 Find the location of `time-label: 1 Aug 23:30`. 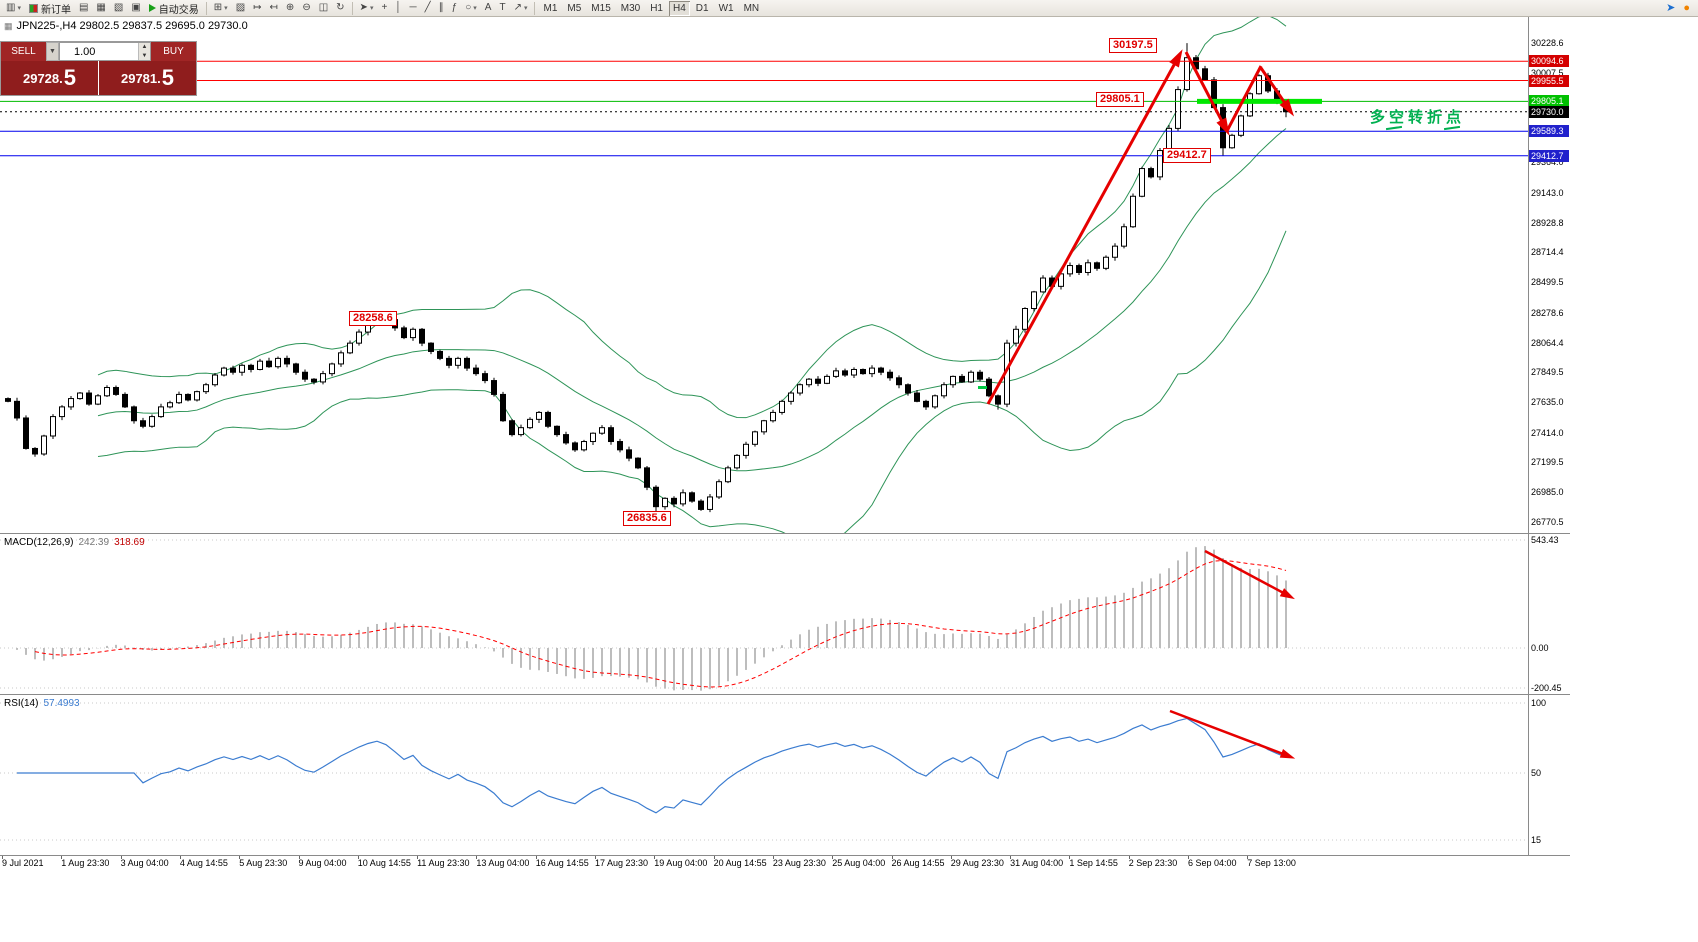

time-label: 1 Aug 23:30 is located at coordinates (85, 863).